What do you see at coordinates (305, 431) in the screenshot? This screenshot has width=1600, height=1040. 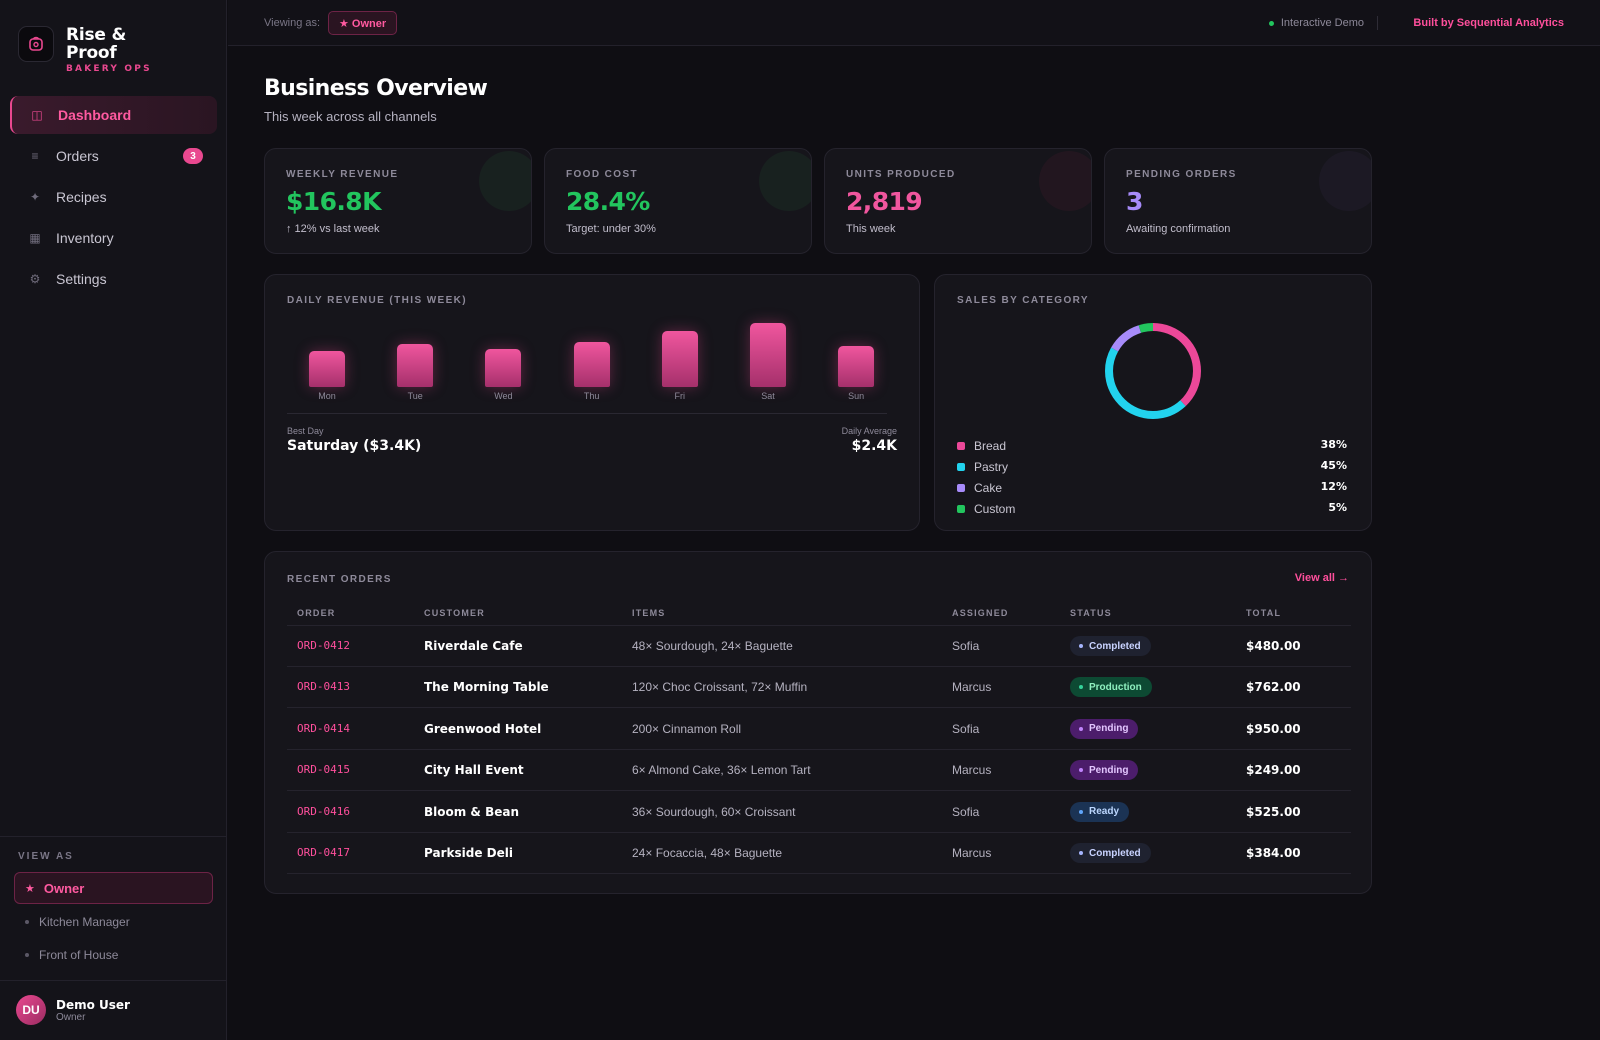 I see `best-day-label: Best Day` at bounding box center [305, 431].